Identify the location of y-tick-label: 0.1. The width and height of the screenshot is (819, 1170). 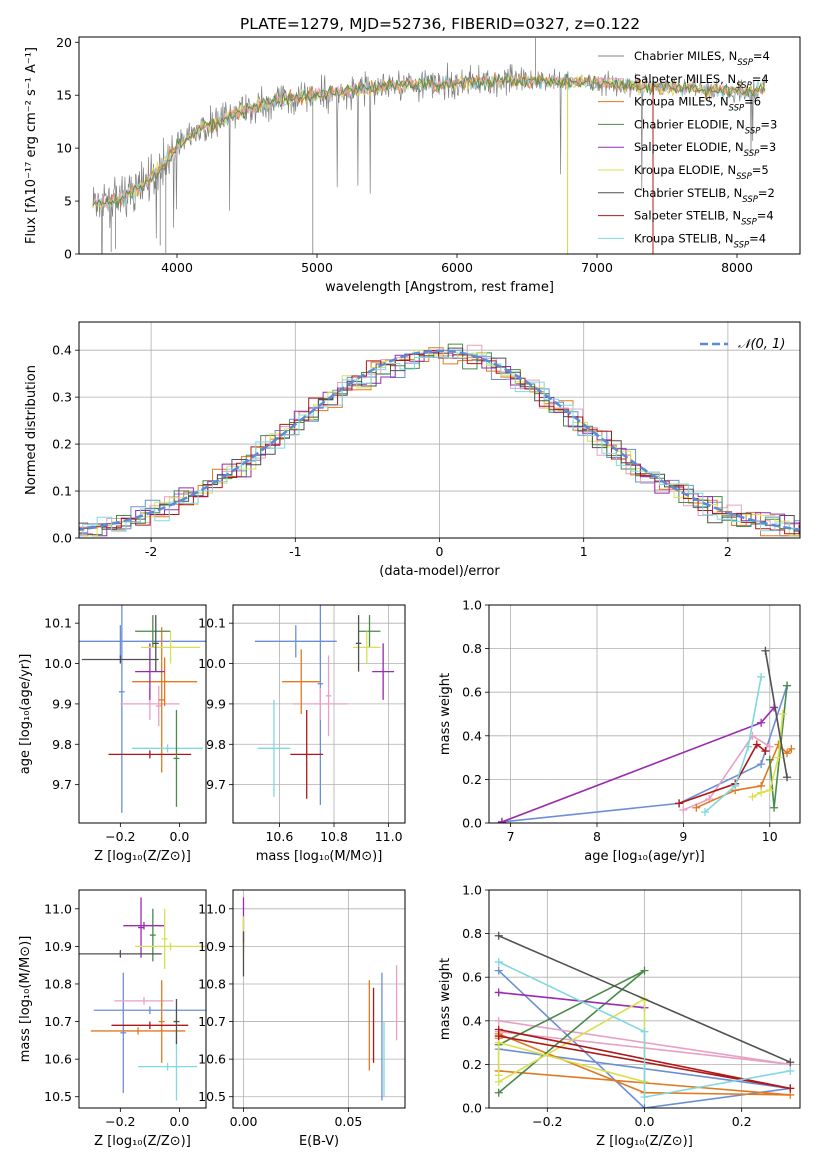
(62, 491).